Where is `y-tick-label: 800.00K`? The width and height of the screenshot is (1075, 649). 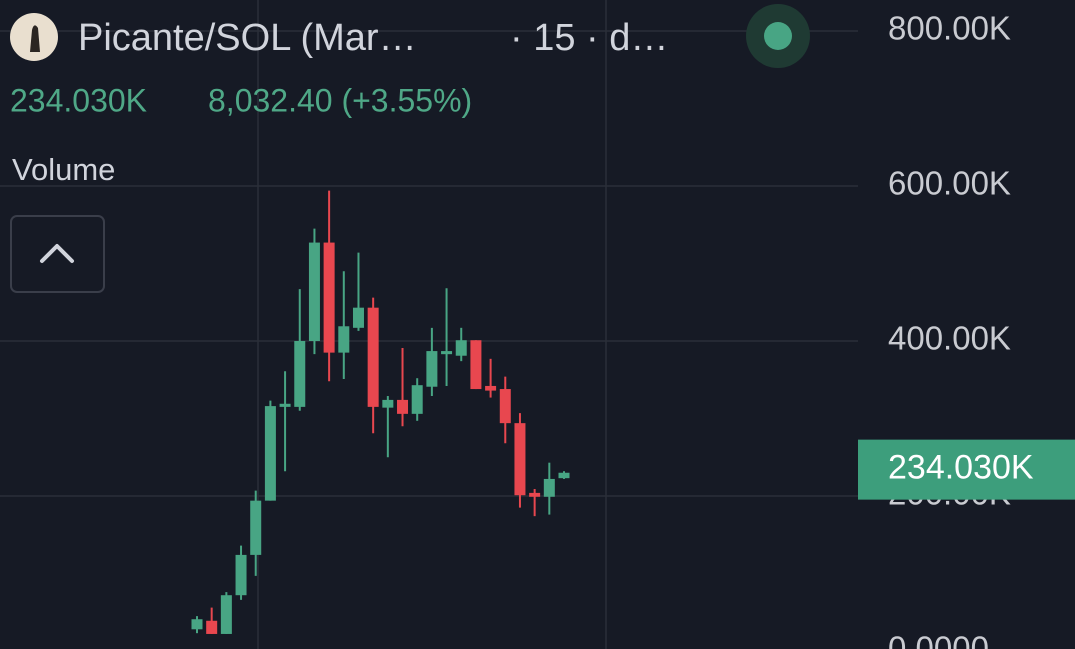
y-tick-label: 800.00K is located at coordinates (949, 28).